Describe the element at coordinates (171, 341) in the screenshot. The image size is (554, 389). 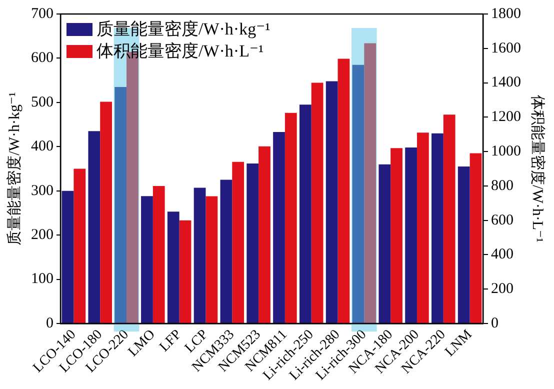
I see `x-tick-label: LFP` at that location.